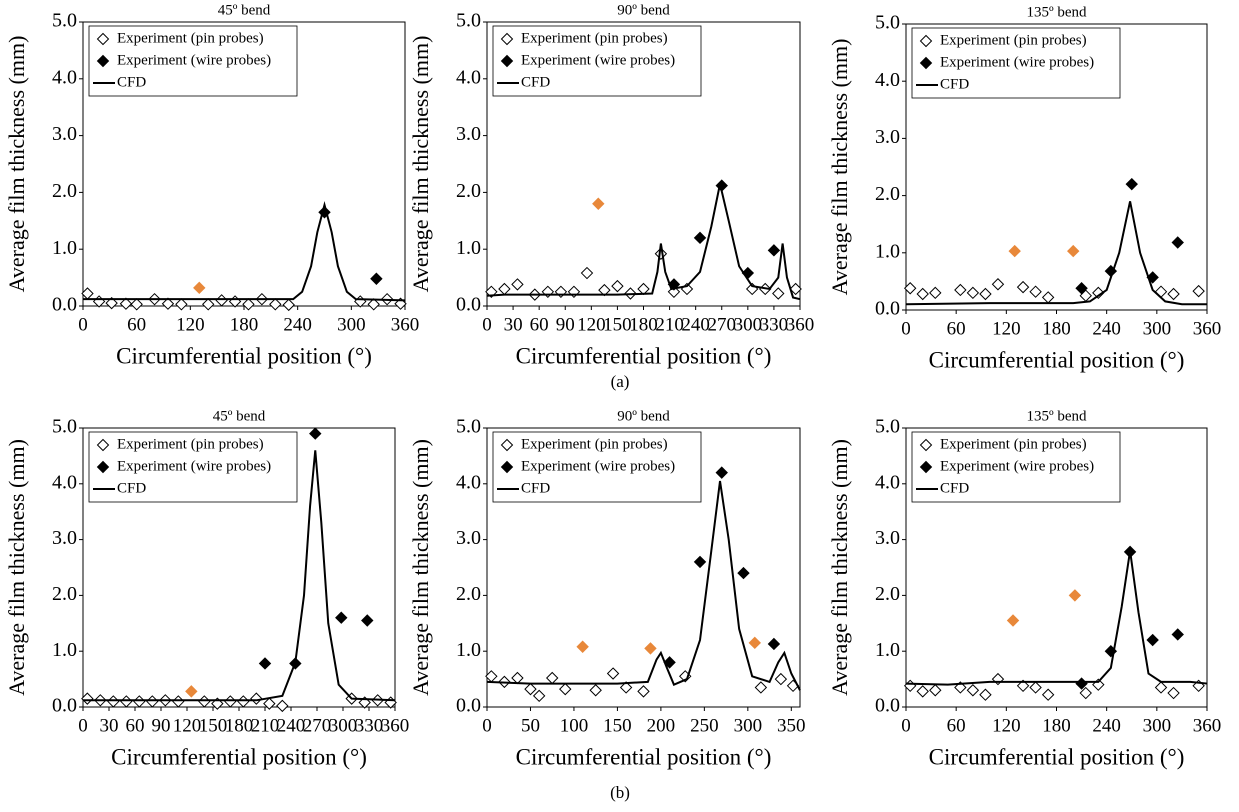  What do you see at coordinates (369, 725) in the screenshot?
I see `x-tick-label: 330` at bounding box center [369, 725].